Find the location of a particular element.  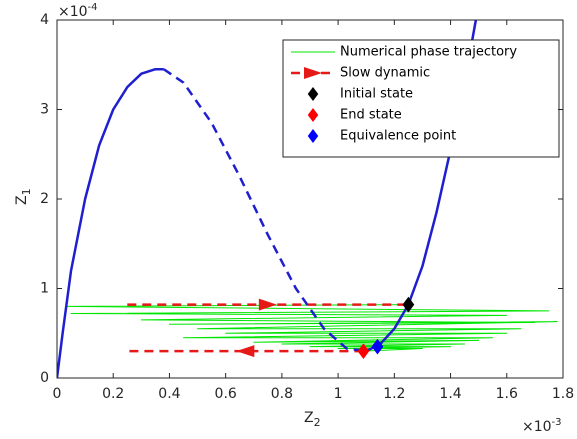

x-multiplier-exponent: -3 is located at coordinates (557, 422).